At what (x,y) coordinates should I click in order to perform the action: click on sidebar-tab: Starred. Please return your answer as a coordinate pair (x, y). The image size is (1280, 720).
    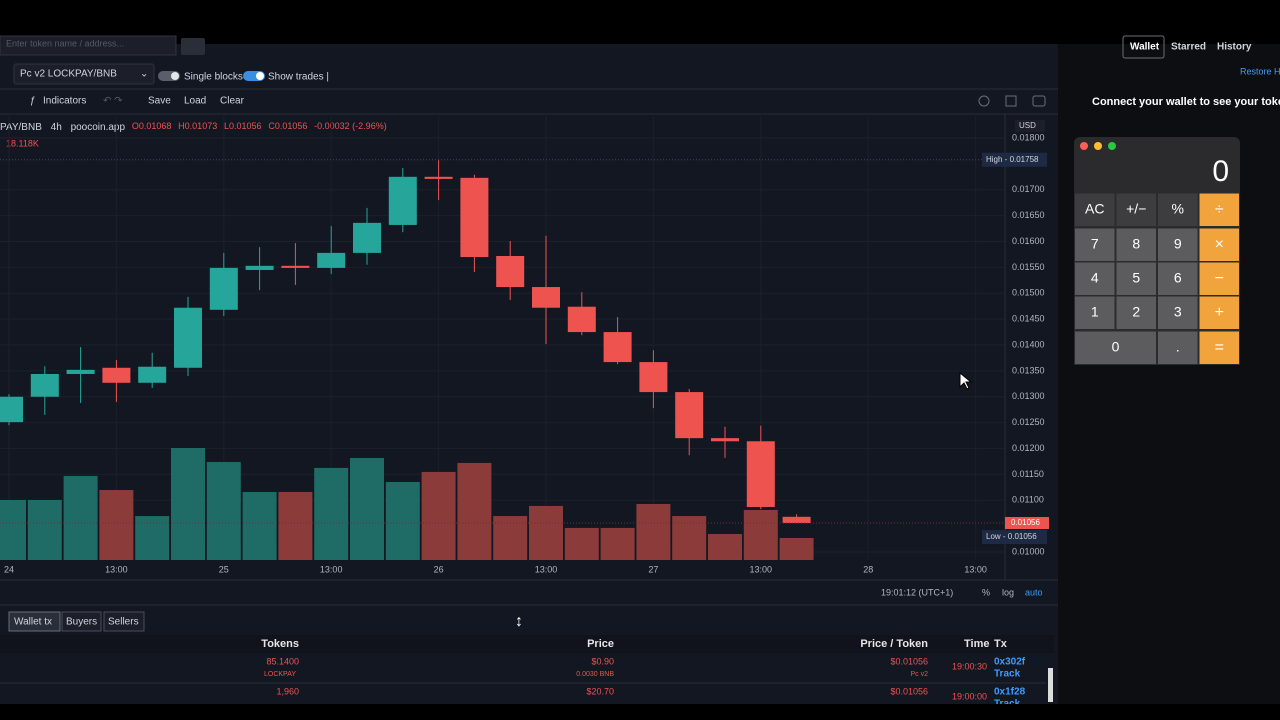
    Looking at the image, I should click on (1188, 47).